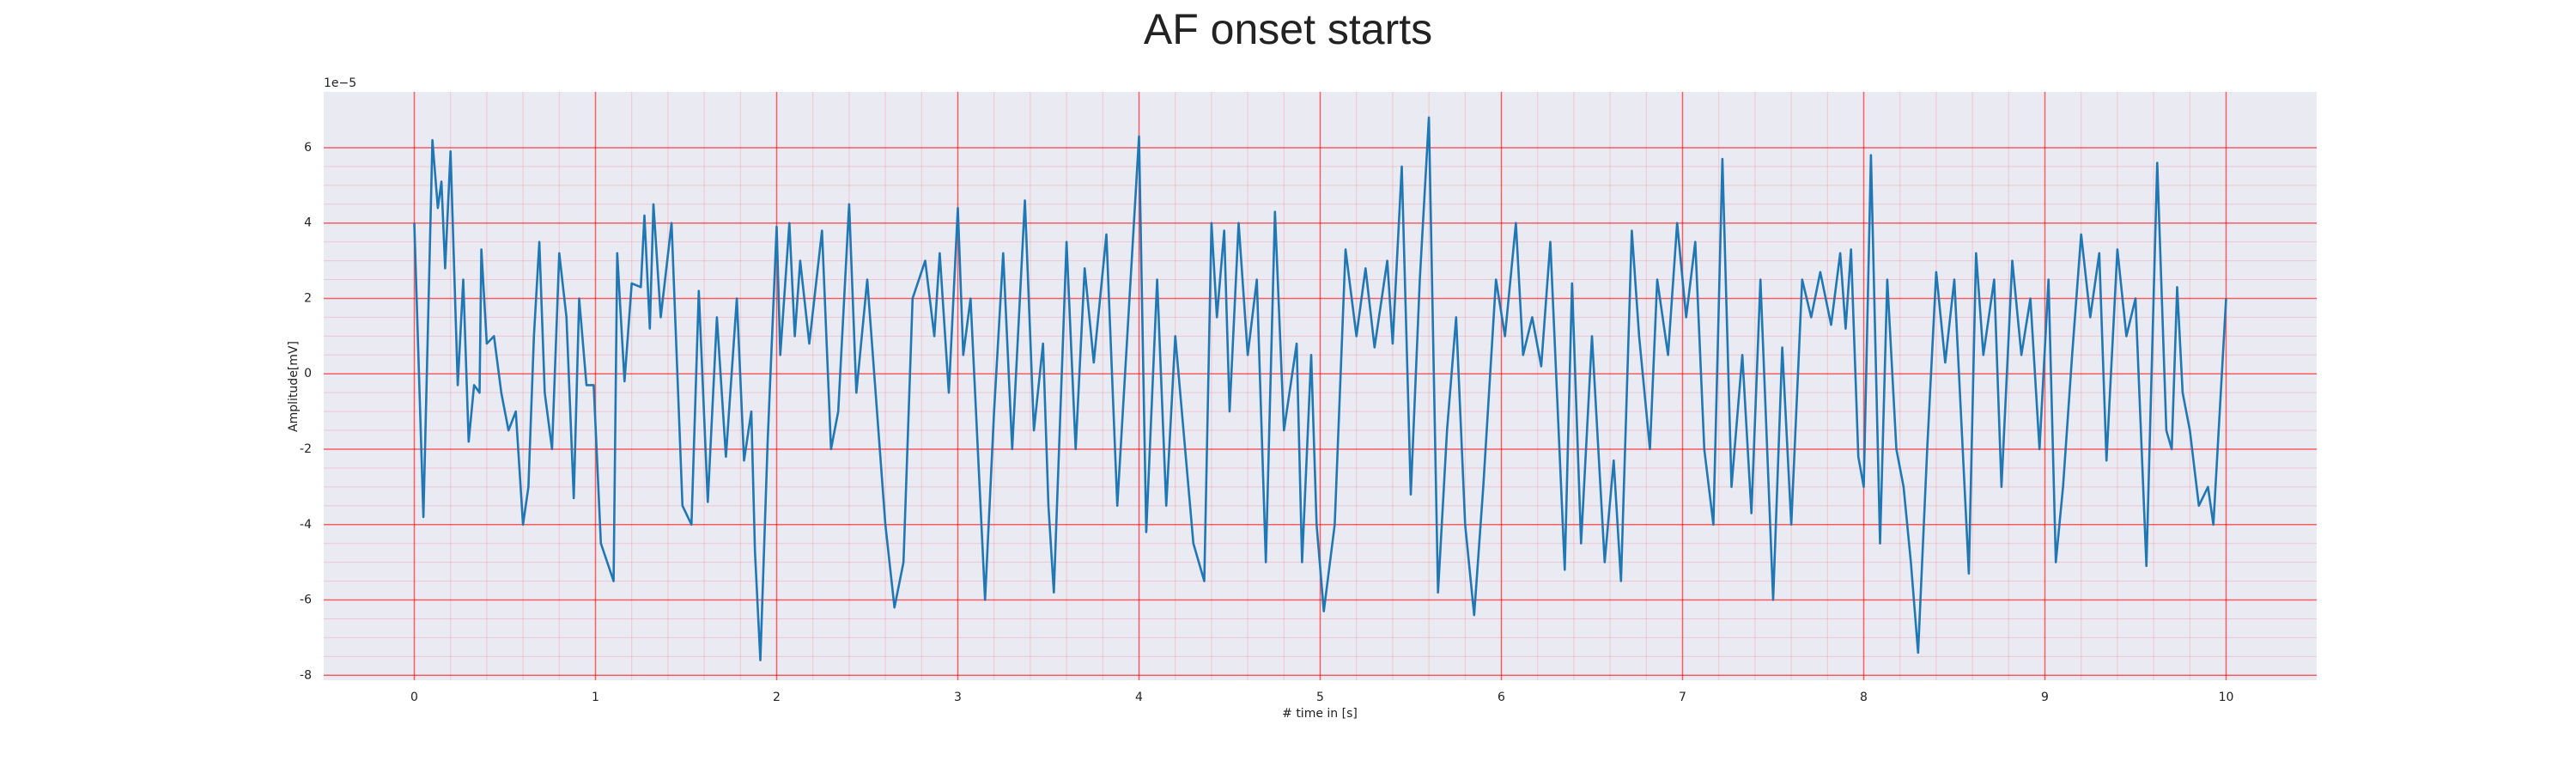 This screenshot has width=2576, height=773. Describe the element at coordinates (1320, 714) in the screenshot. I see `x-axis-label: # time in [s]` at that location.